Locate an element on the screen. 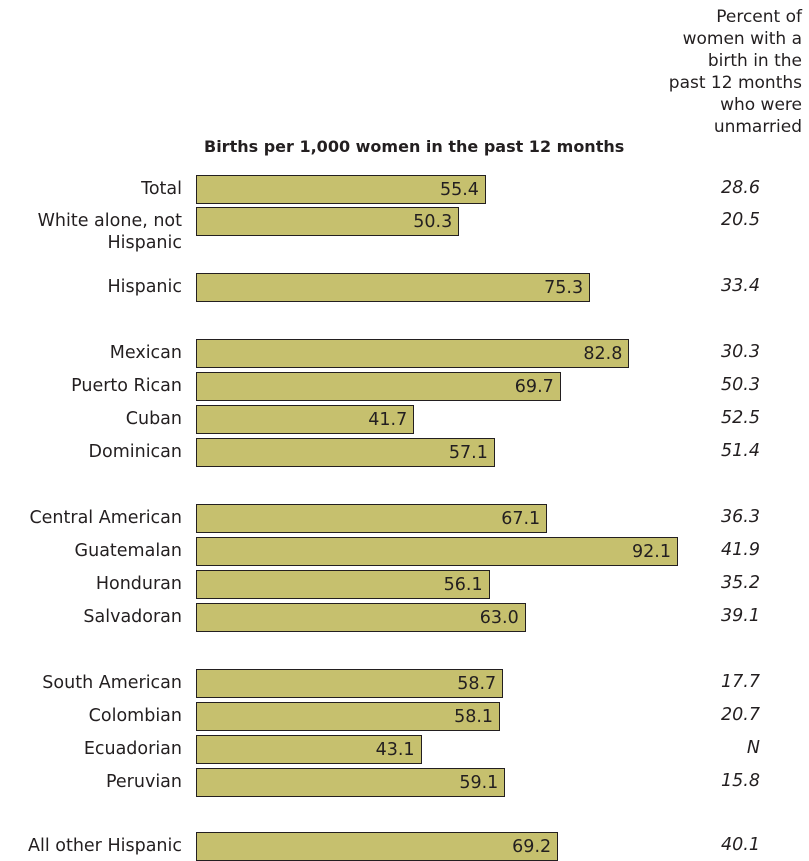 This screenshot has width=809, height=861. bar-value-label: 55.4 is located at coordinates (459, 189).